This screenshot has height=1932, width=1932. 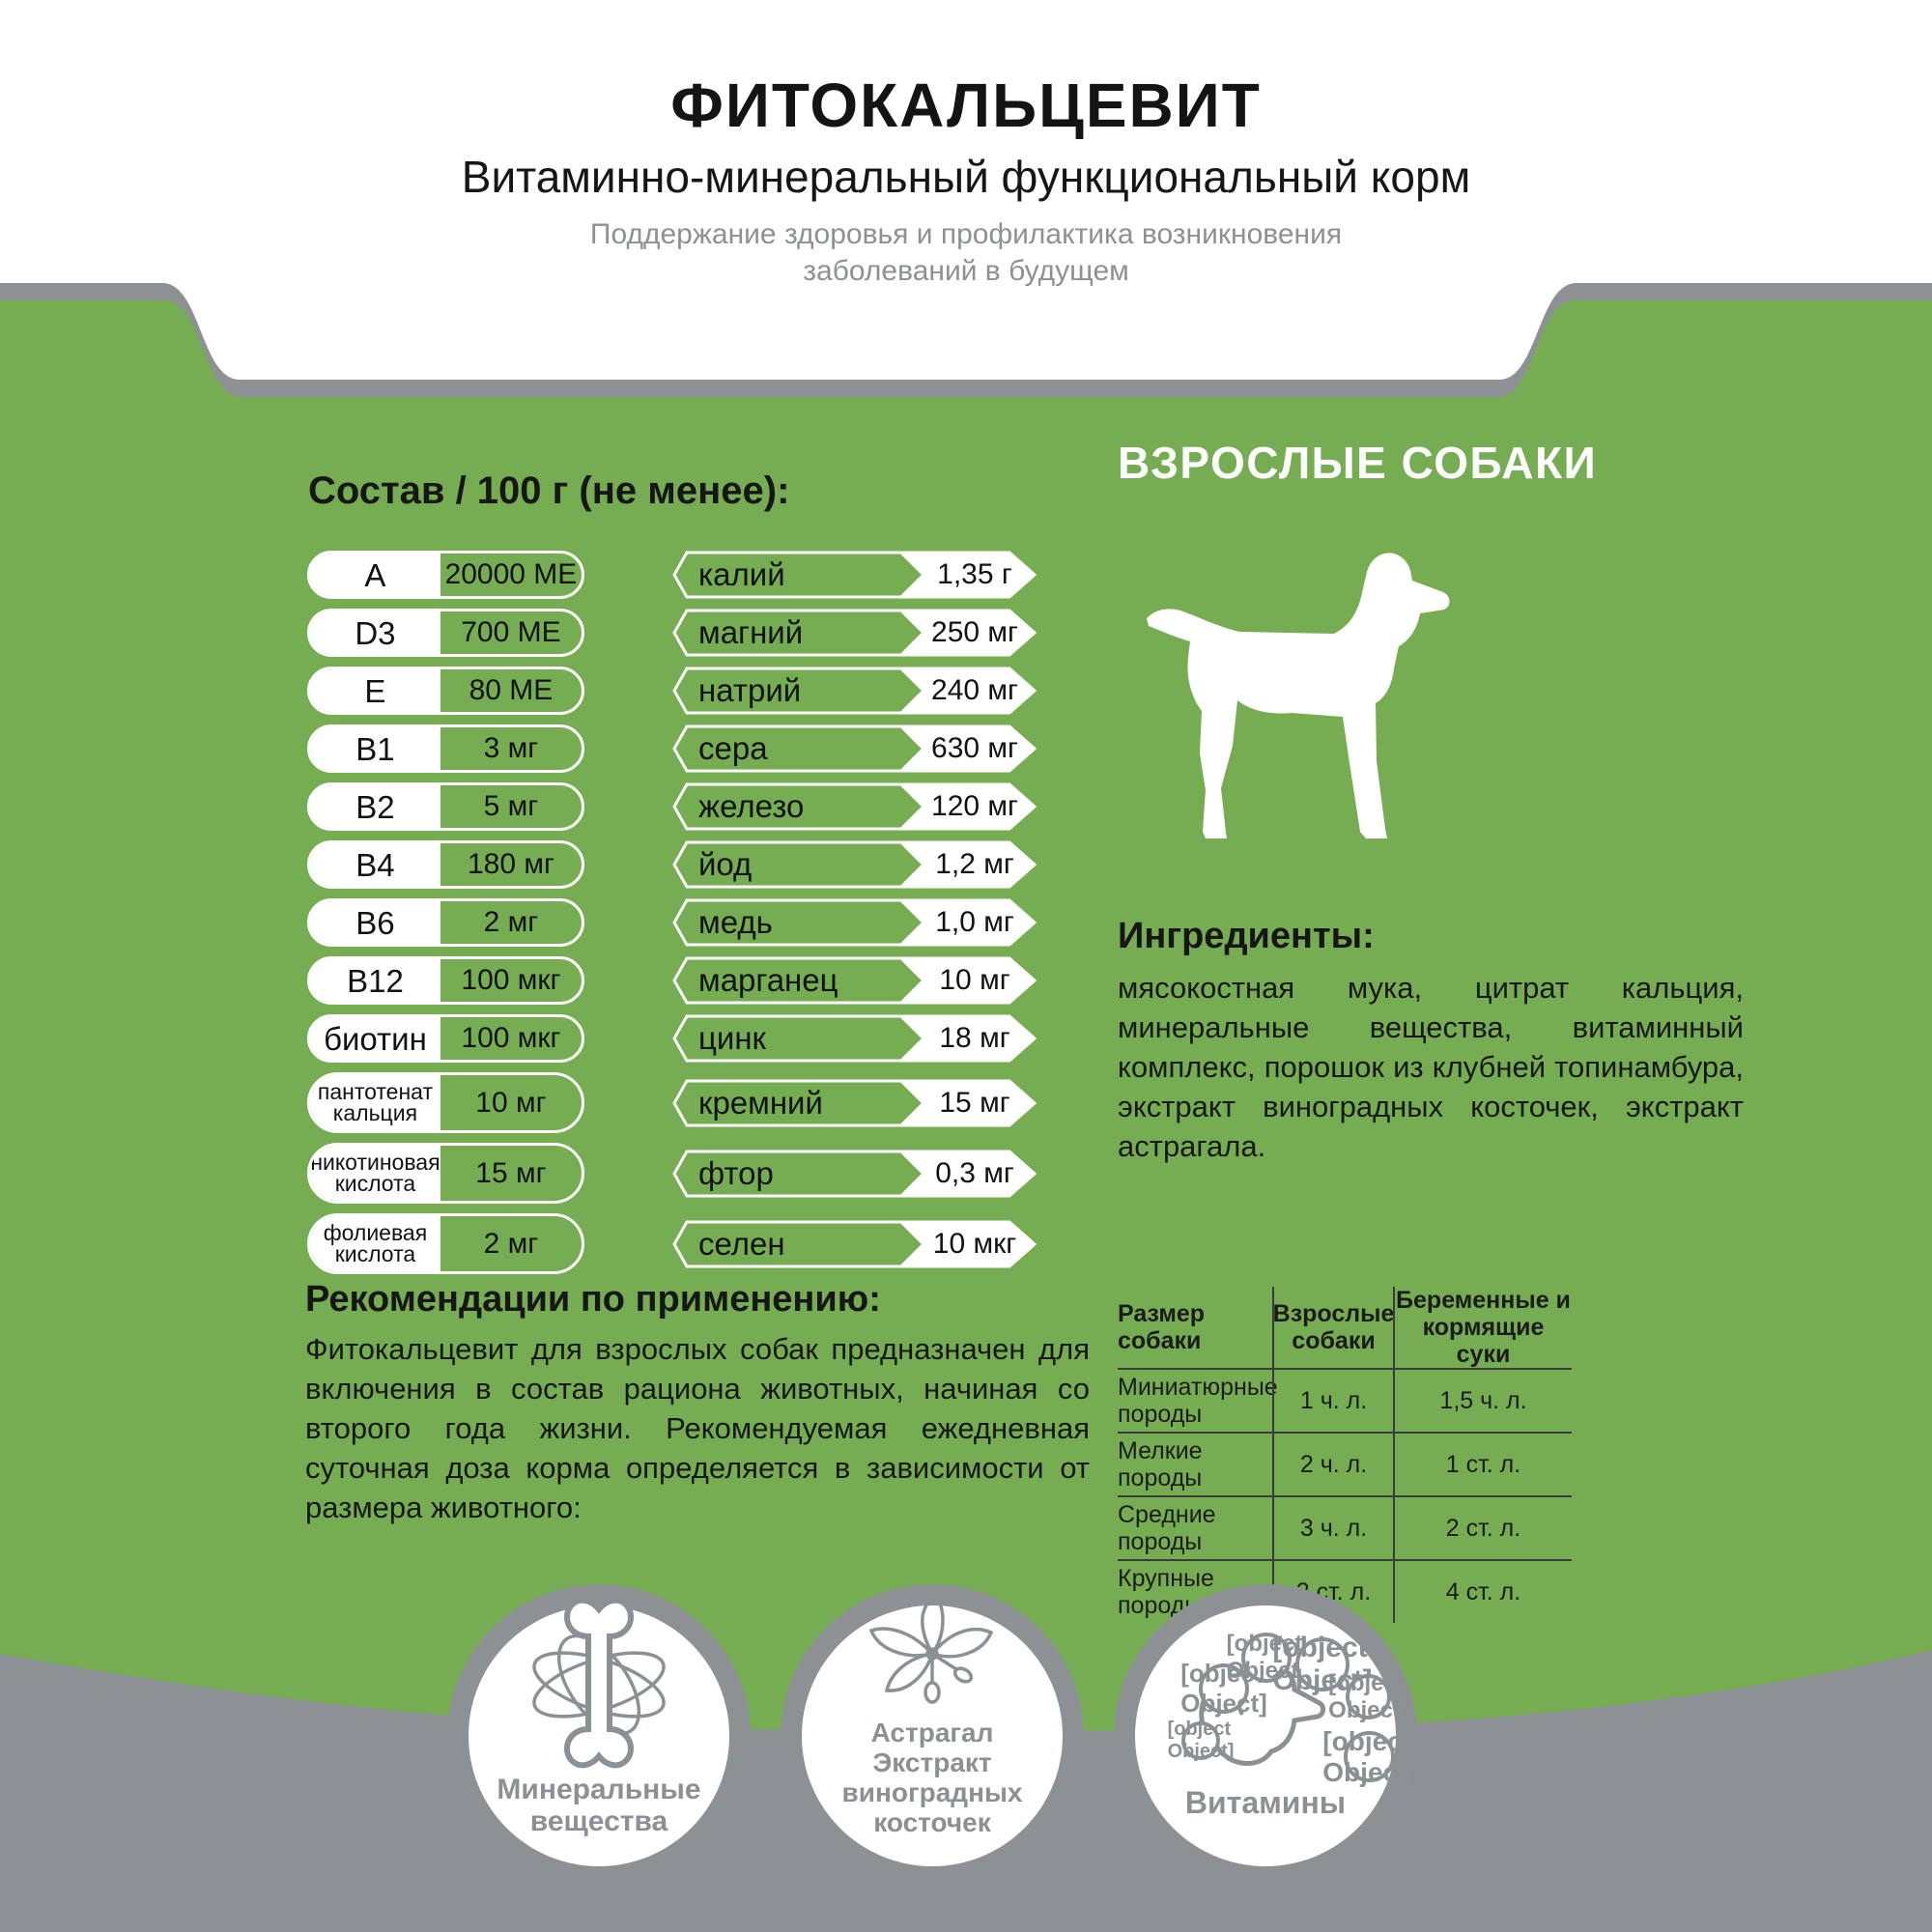 I want to click on vitamin-row: B6 2 мг, so click(x=445, y=922).